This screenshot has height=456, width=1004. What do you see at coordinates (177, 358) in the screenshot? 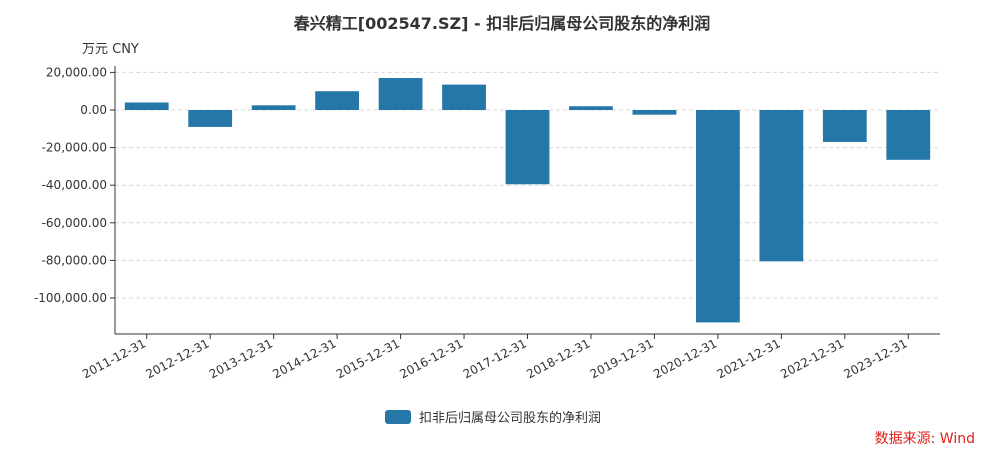
I see `x-tick-label: 2012-12-31` at bounding box center [177, 358].